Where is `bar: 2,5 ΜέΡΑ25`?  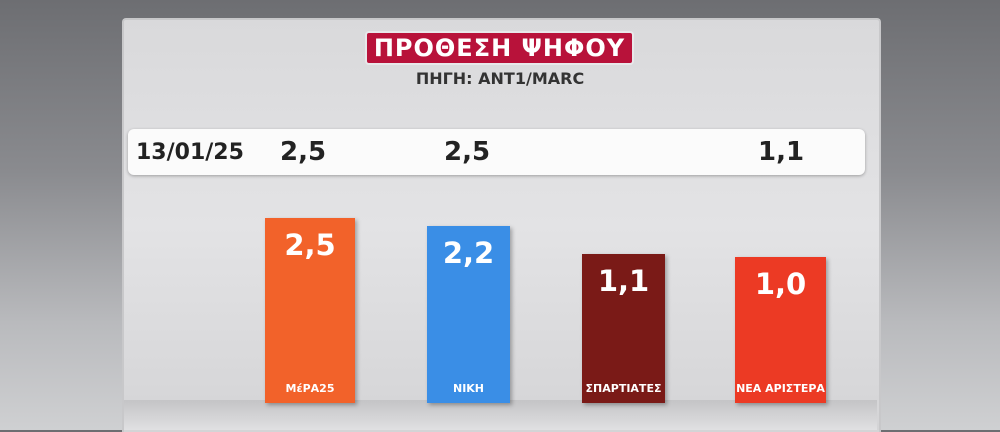 bar: 2,5 ΜέΡΑ25 is located at coordinates (310, 310).